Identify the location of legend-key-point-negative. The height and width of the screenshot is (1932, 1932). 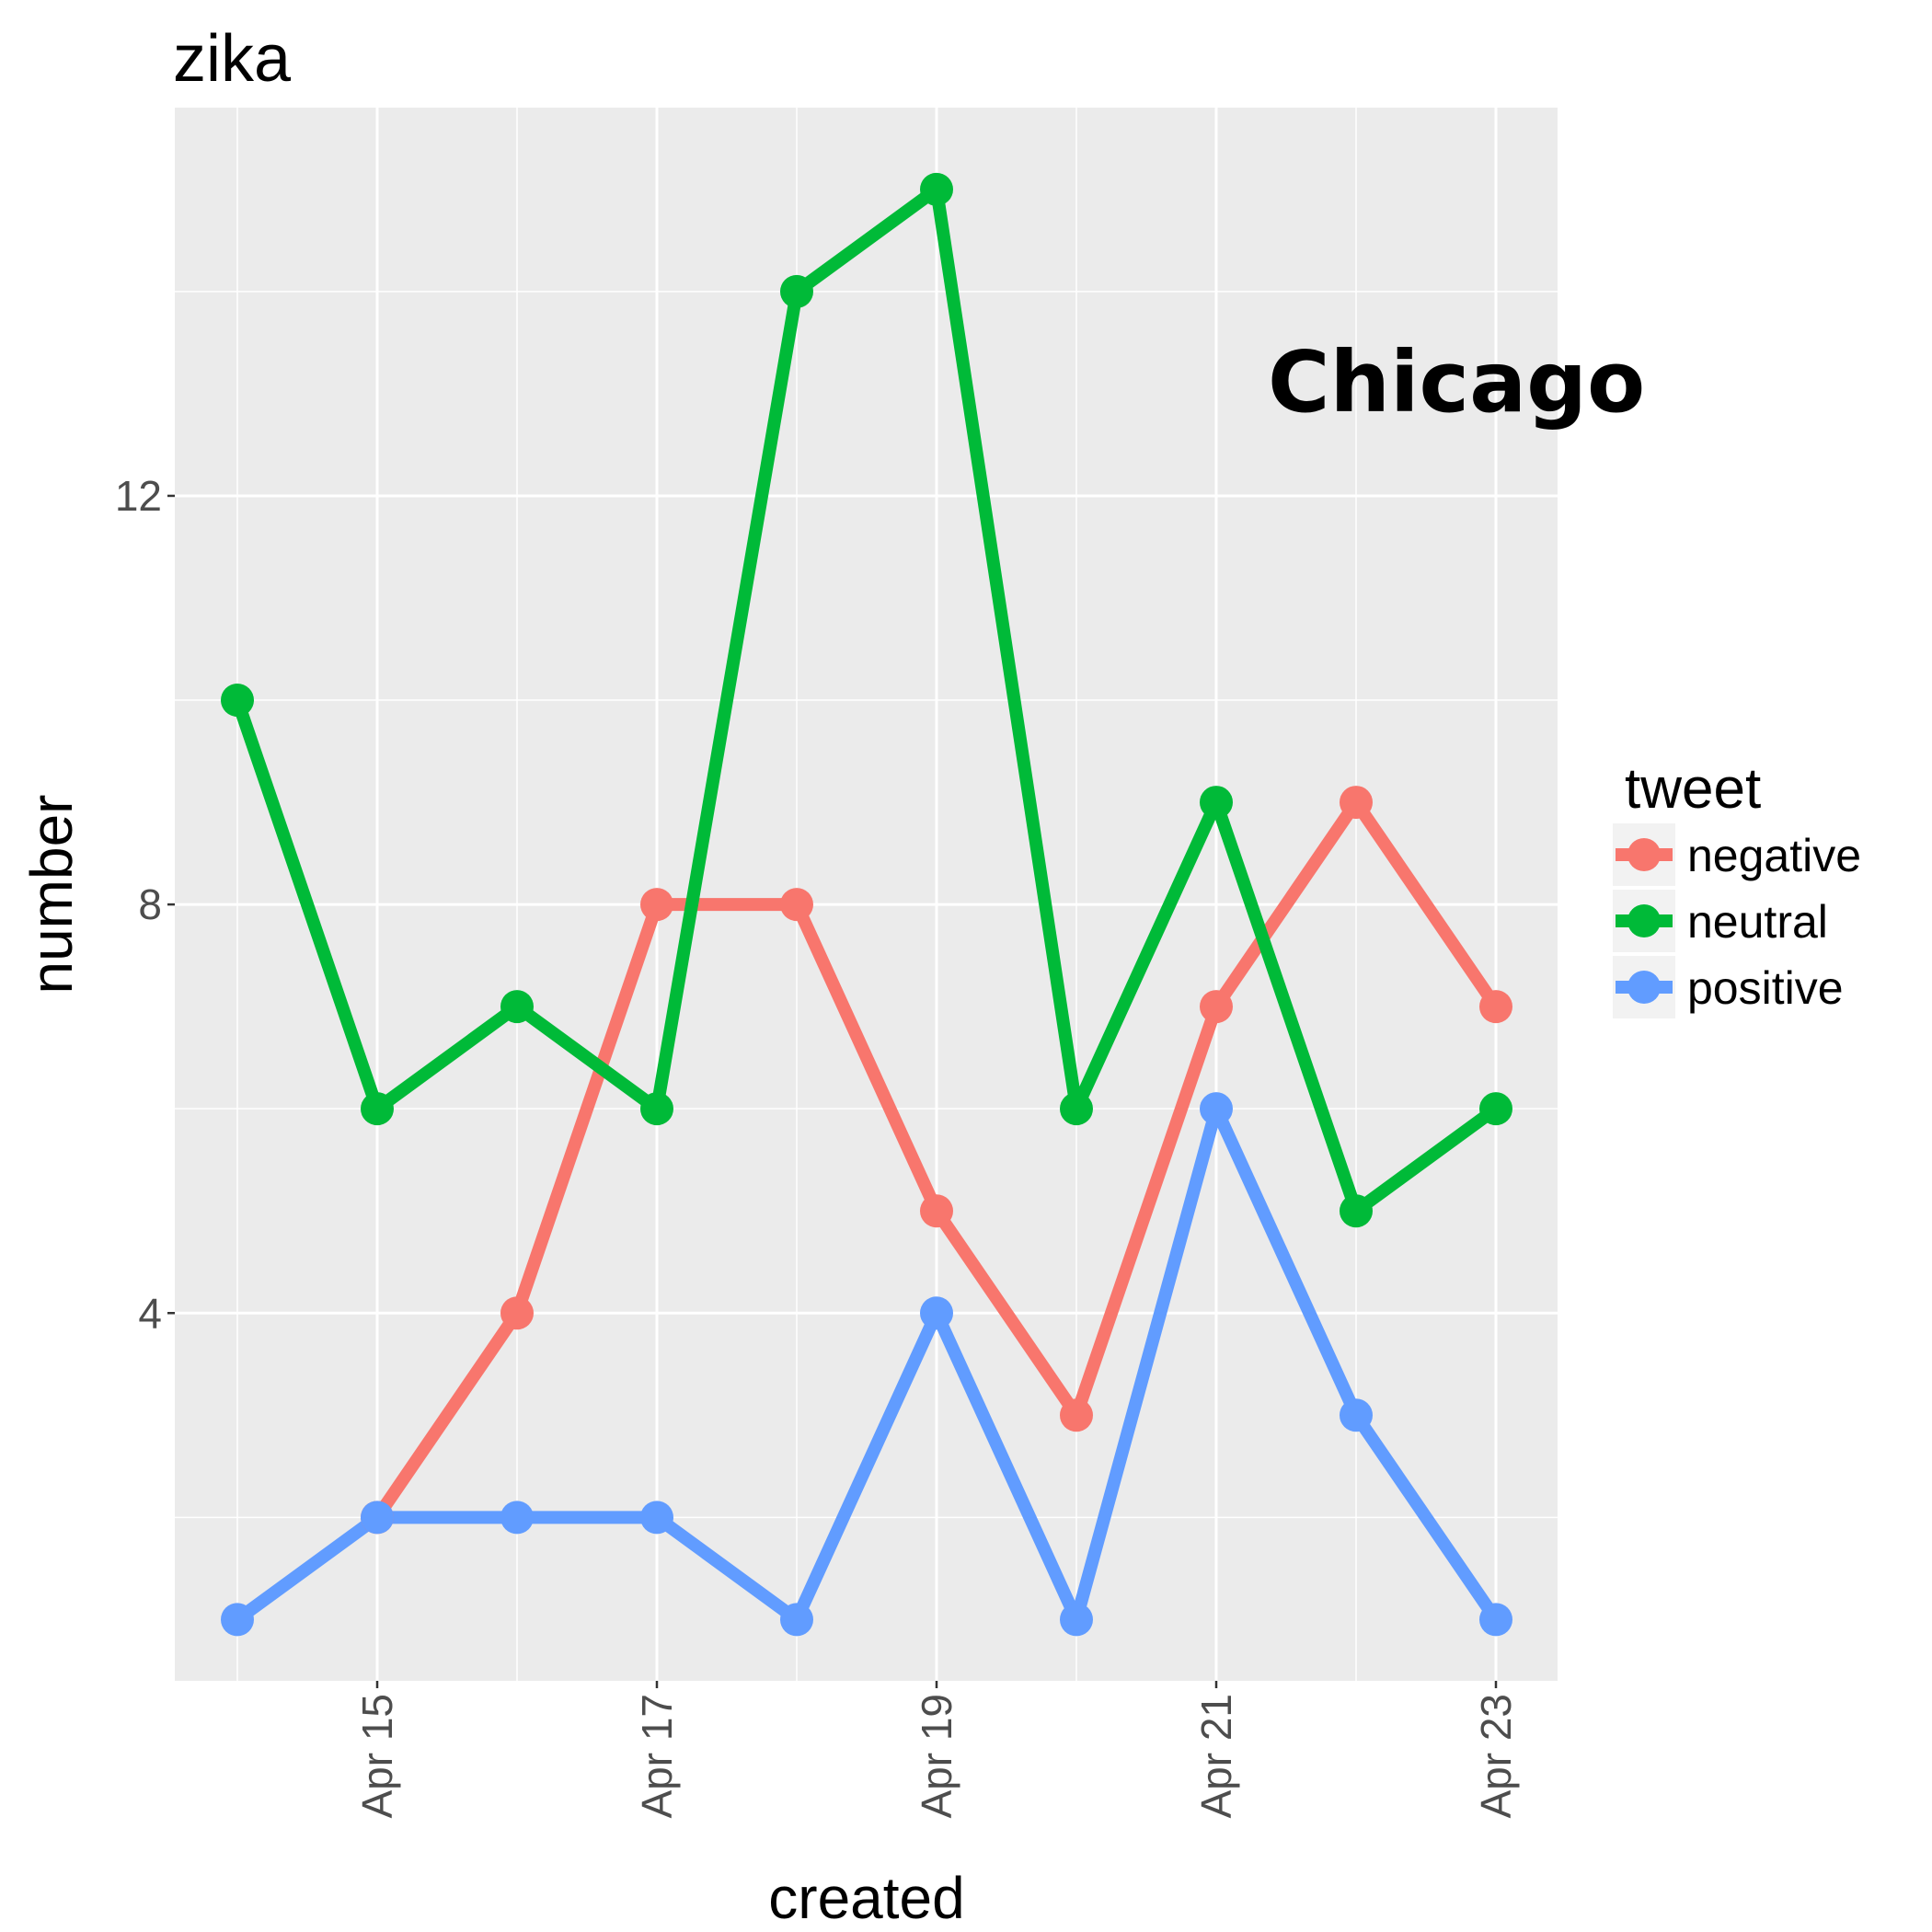
(1644, 854).